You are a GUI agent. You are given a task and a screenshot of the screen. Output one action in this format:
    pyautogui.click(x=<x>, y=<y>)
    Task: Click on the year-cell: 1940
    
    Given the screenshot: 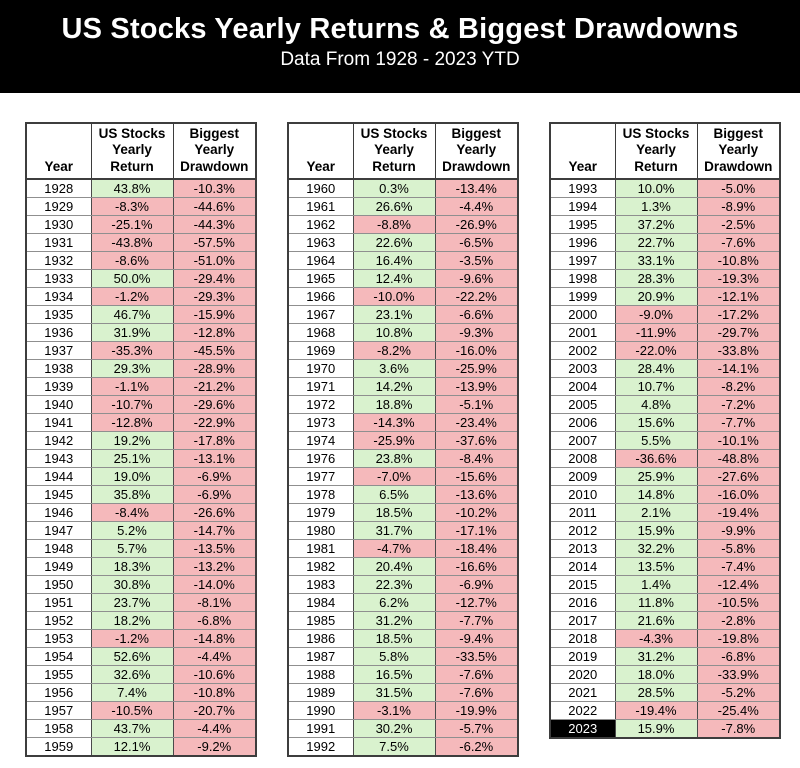 What is the action you would take?
    pyautogui.click(x=58, y=405)
    